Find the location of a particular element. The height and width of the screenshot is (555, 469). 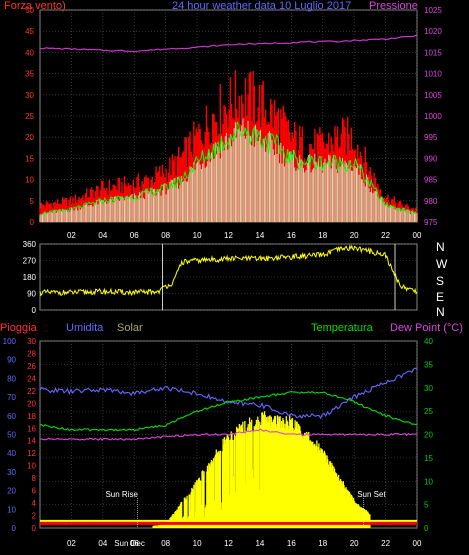

wind-tick-4: 20 is located at coordinates (29, 137).